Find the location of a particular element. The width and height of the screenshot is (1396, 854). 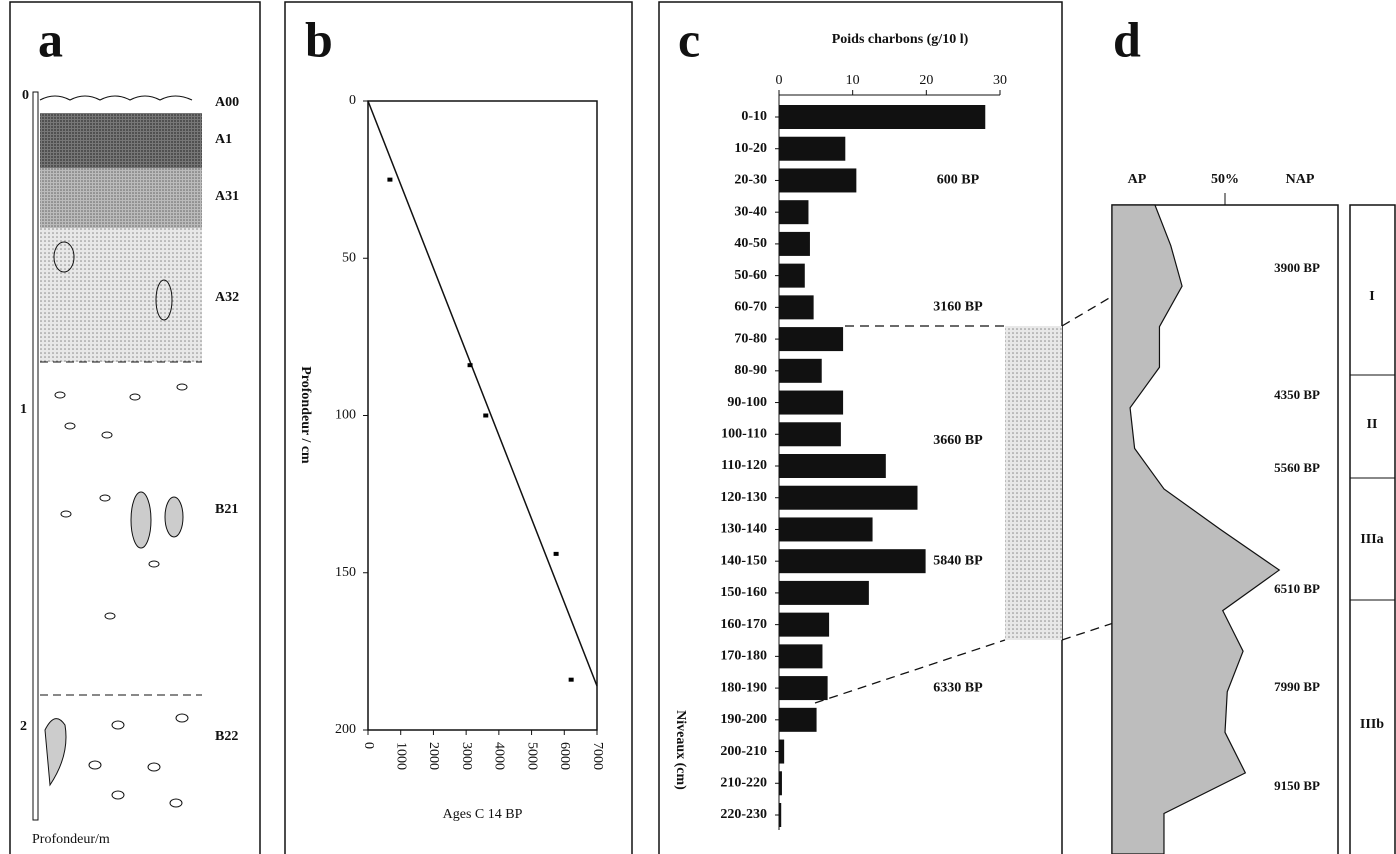

y-tick-label: 180-190 is located at coordinates (743, 687).